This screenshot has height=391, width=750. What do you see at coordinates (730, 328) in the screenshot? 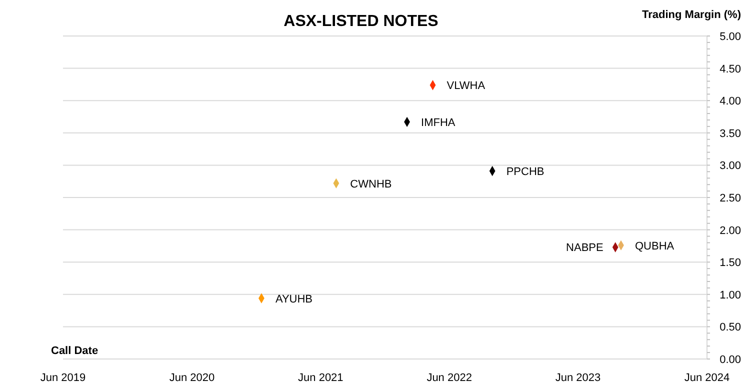
I see `y-tick-label: 0.50` at bounding box center [730, 328].